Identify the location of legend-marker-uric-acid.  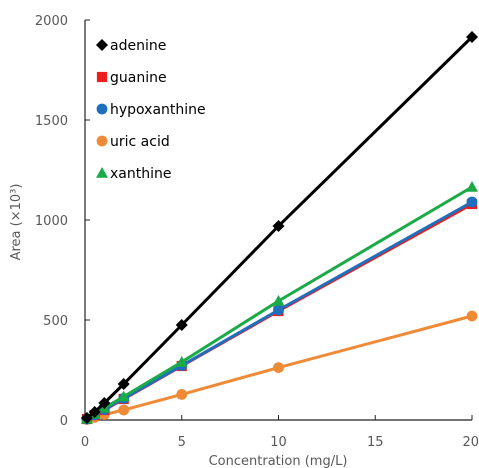
(102, 141).